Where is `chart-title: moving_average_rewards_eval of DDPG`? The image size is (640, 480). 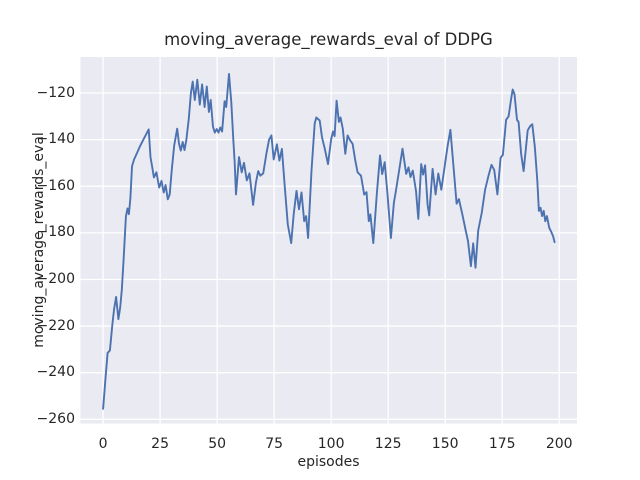
chart-title: moving_average_rewards_eval of DDPG is located at coordinates (328, 39).